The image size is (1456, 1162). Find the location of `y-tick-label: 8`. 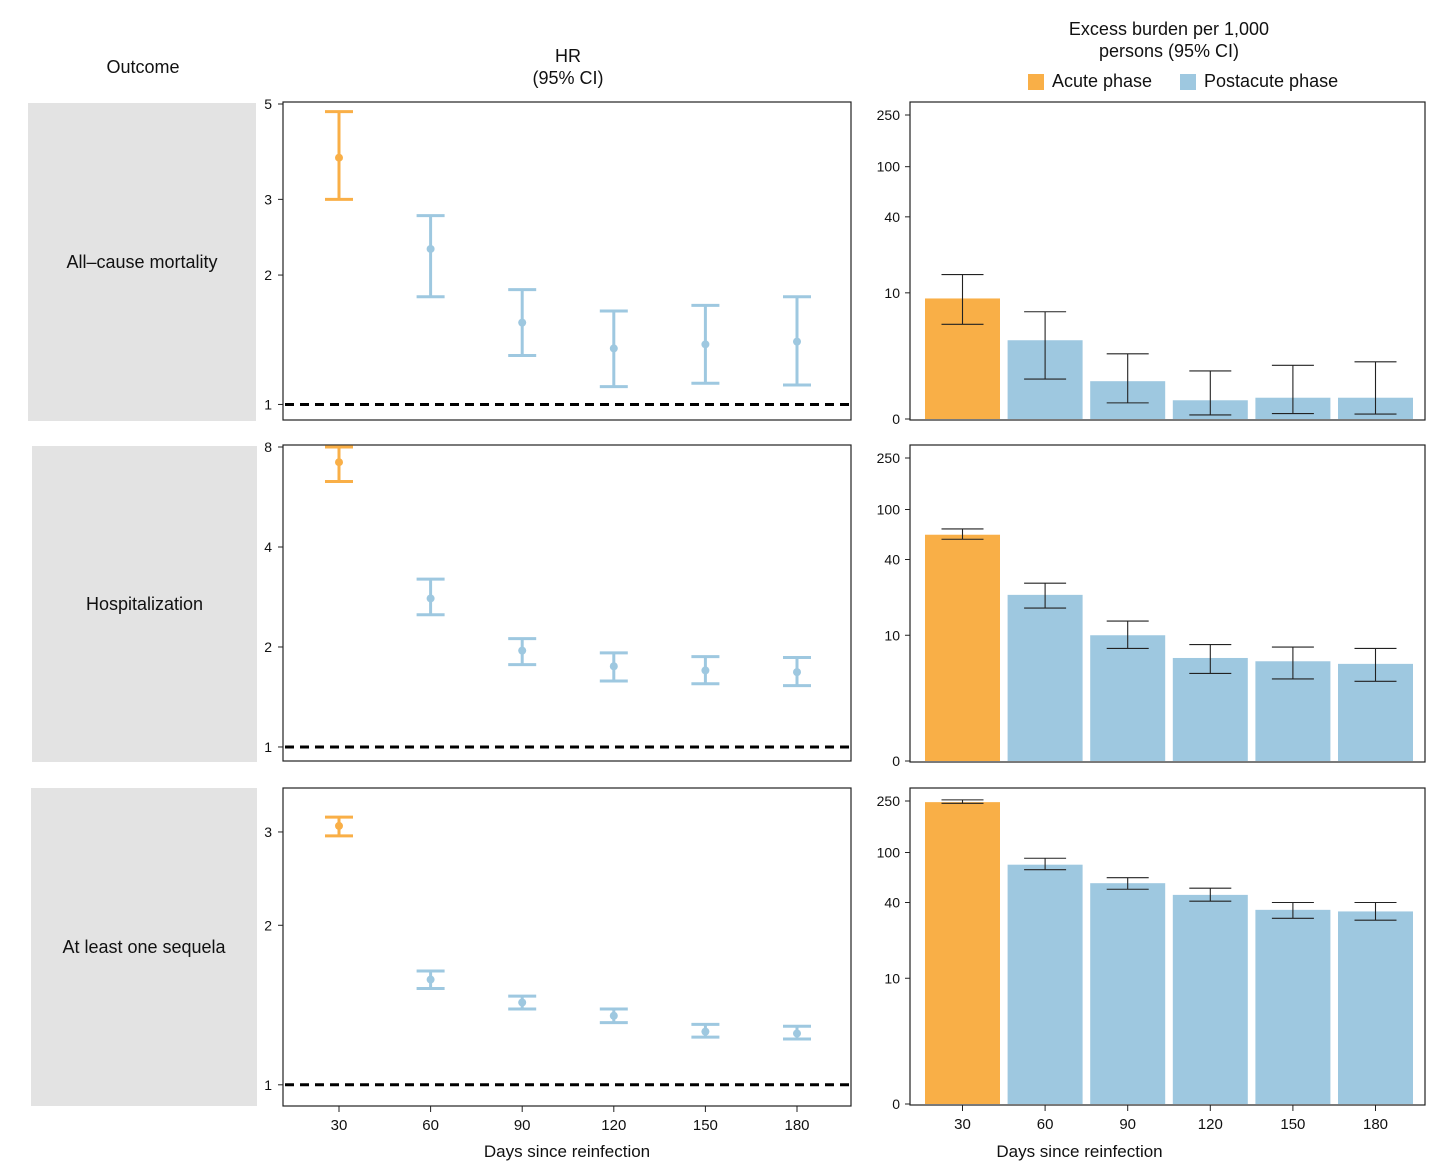

y-tick-label: 8 is located at coordinates (268, 447).